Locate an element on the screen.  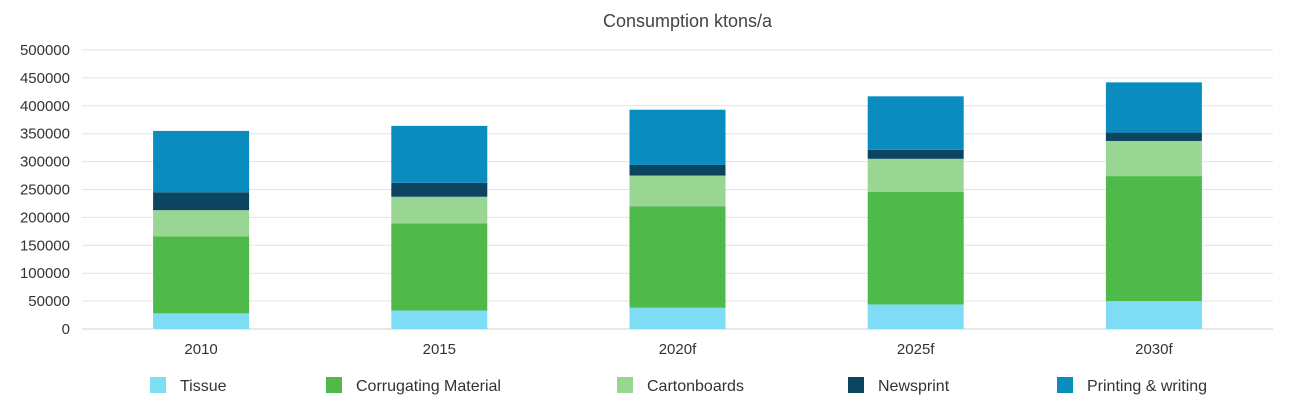
x-tick-label: 2015 is located at coordinates (439, 349).